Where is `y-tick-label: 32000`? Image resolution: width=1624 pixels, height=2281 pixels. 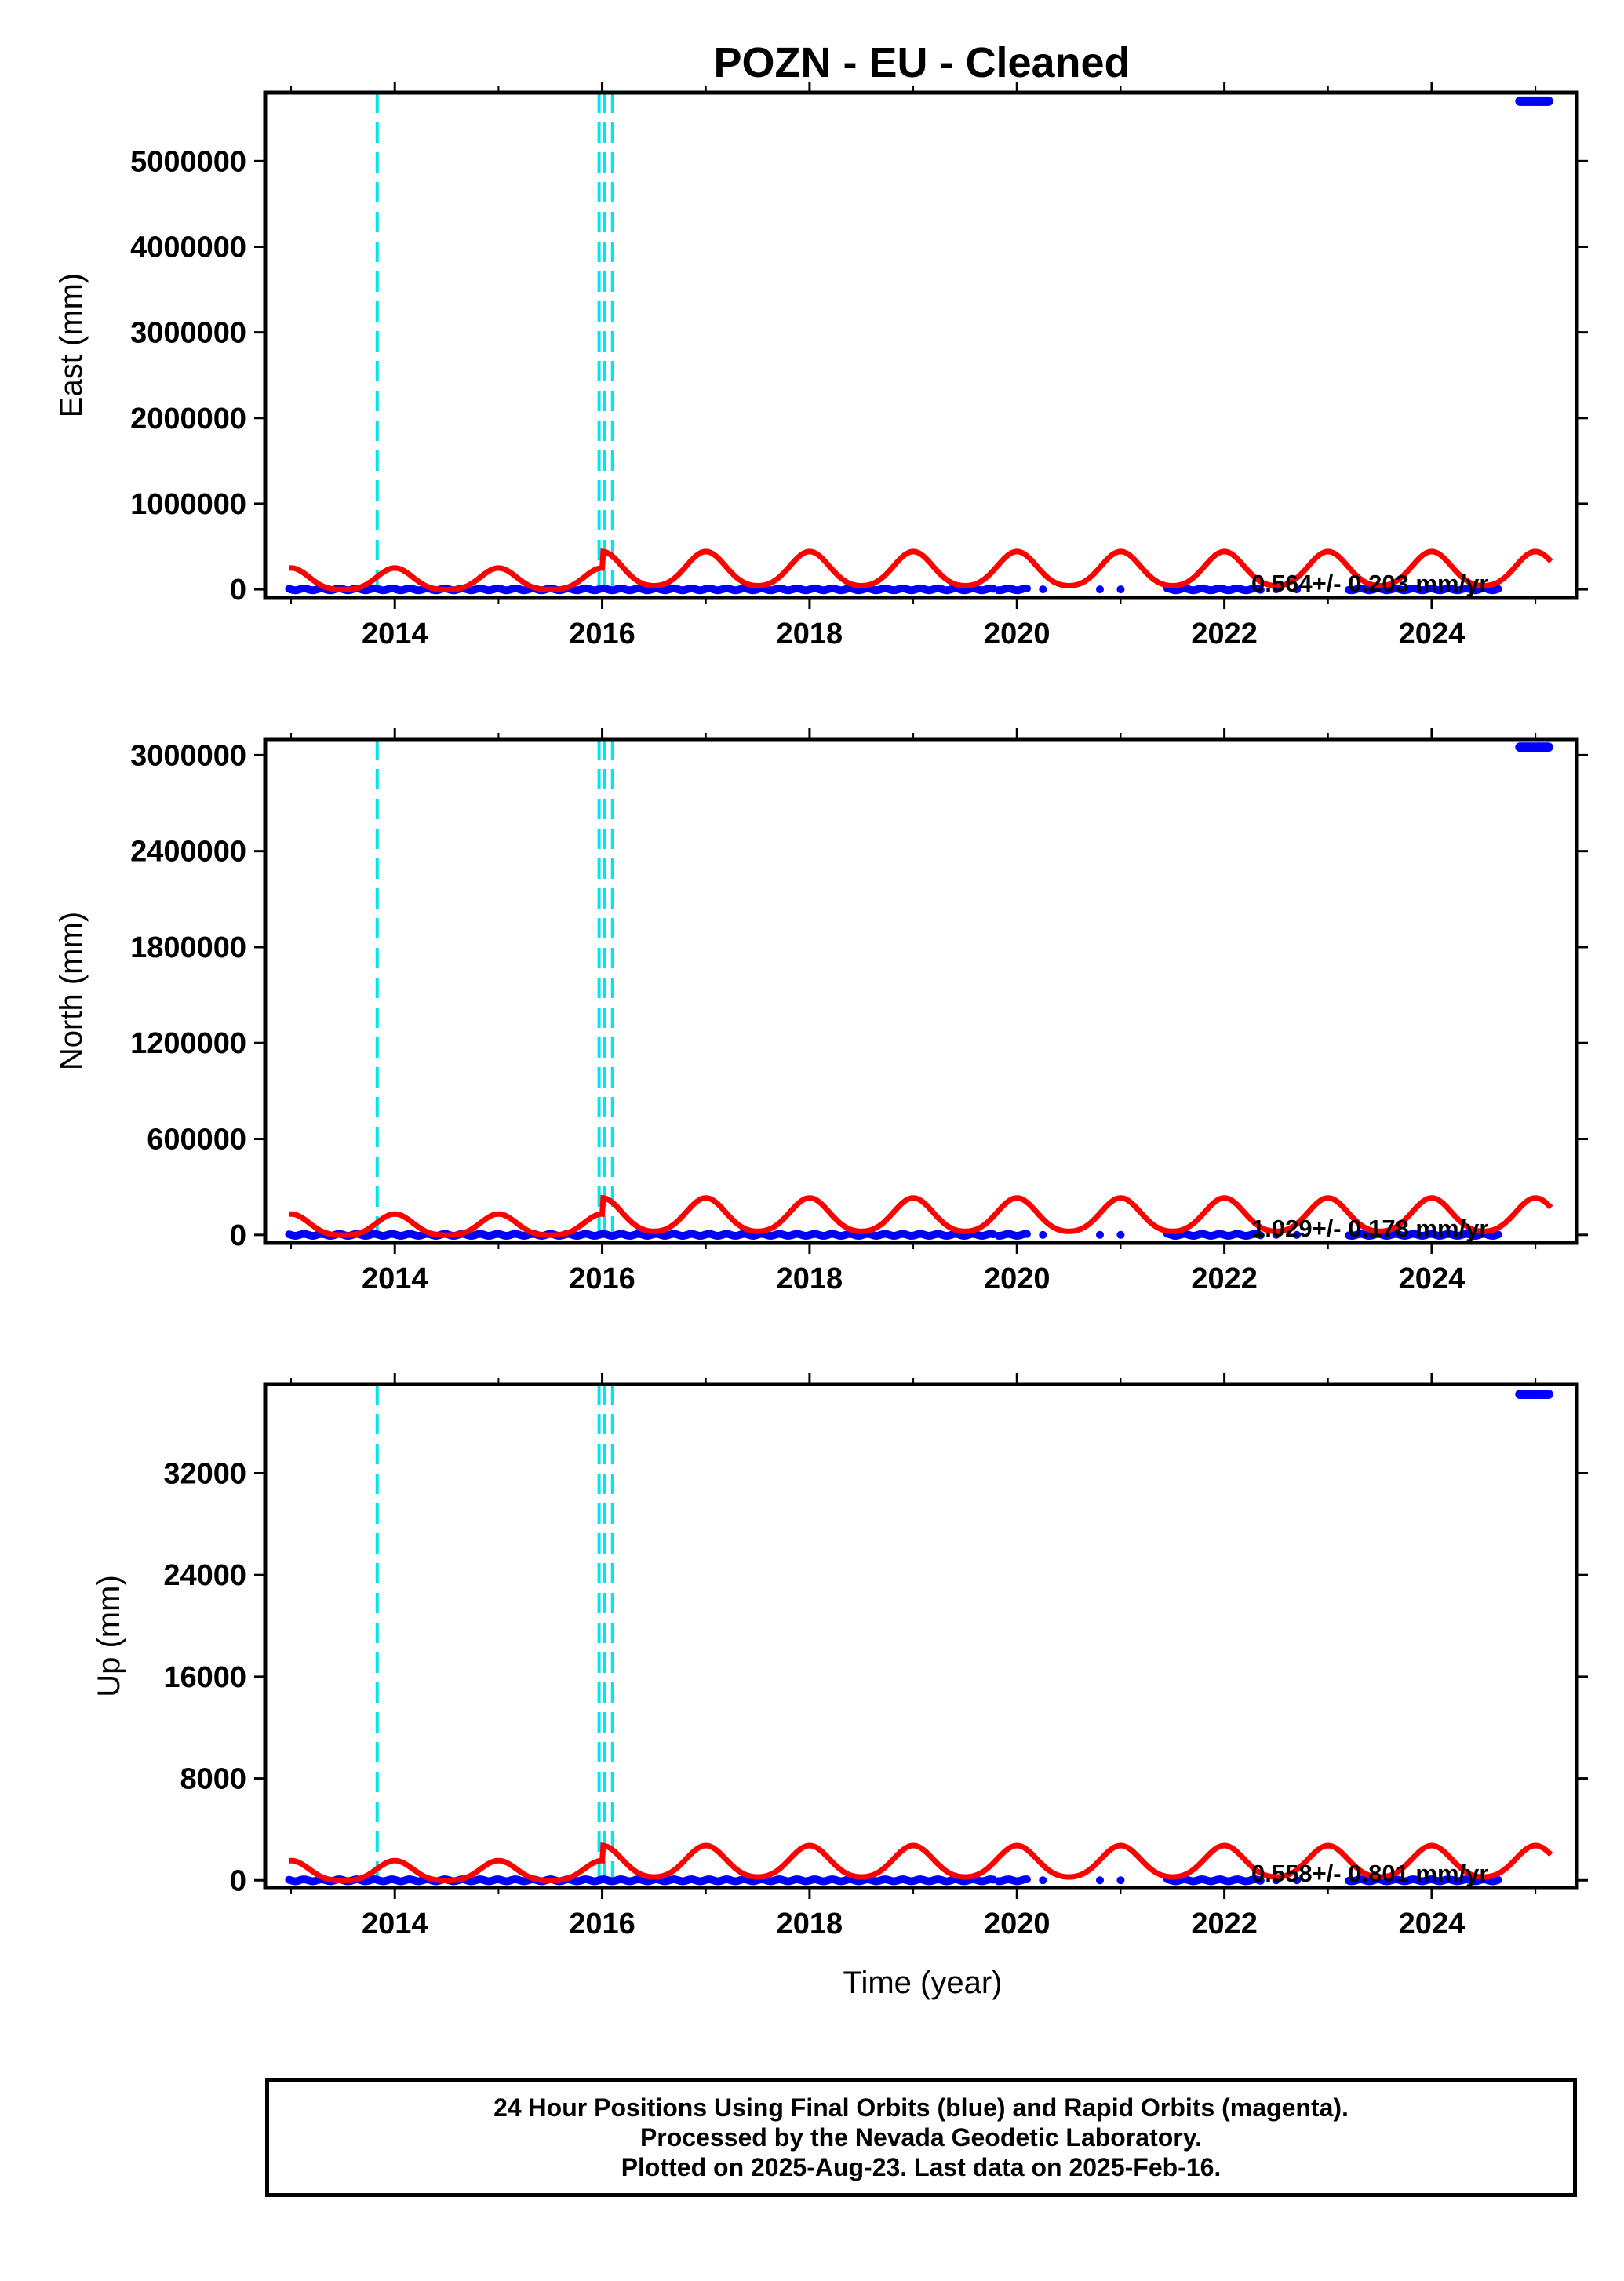 y-tick-label: 32000 is located at coordinates (205, 1473).